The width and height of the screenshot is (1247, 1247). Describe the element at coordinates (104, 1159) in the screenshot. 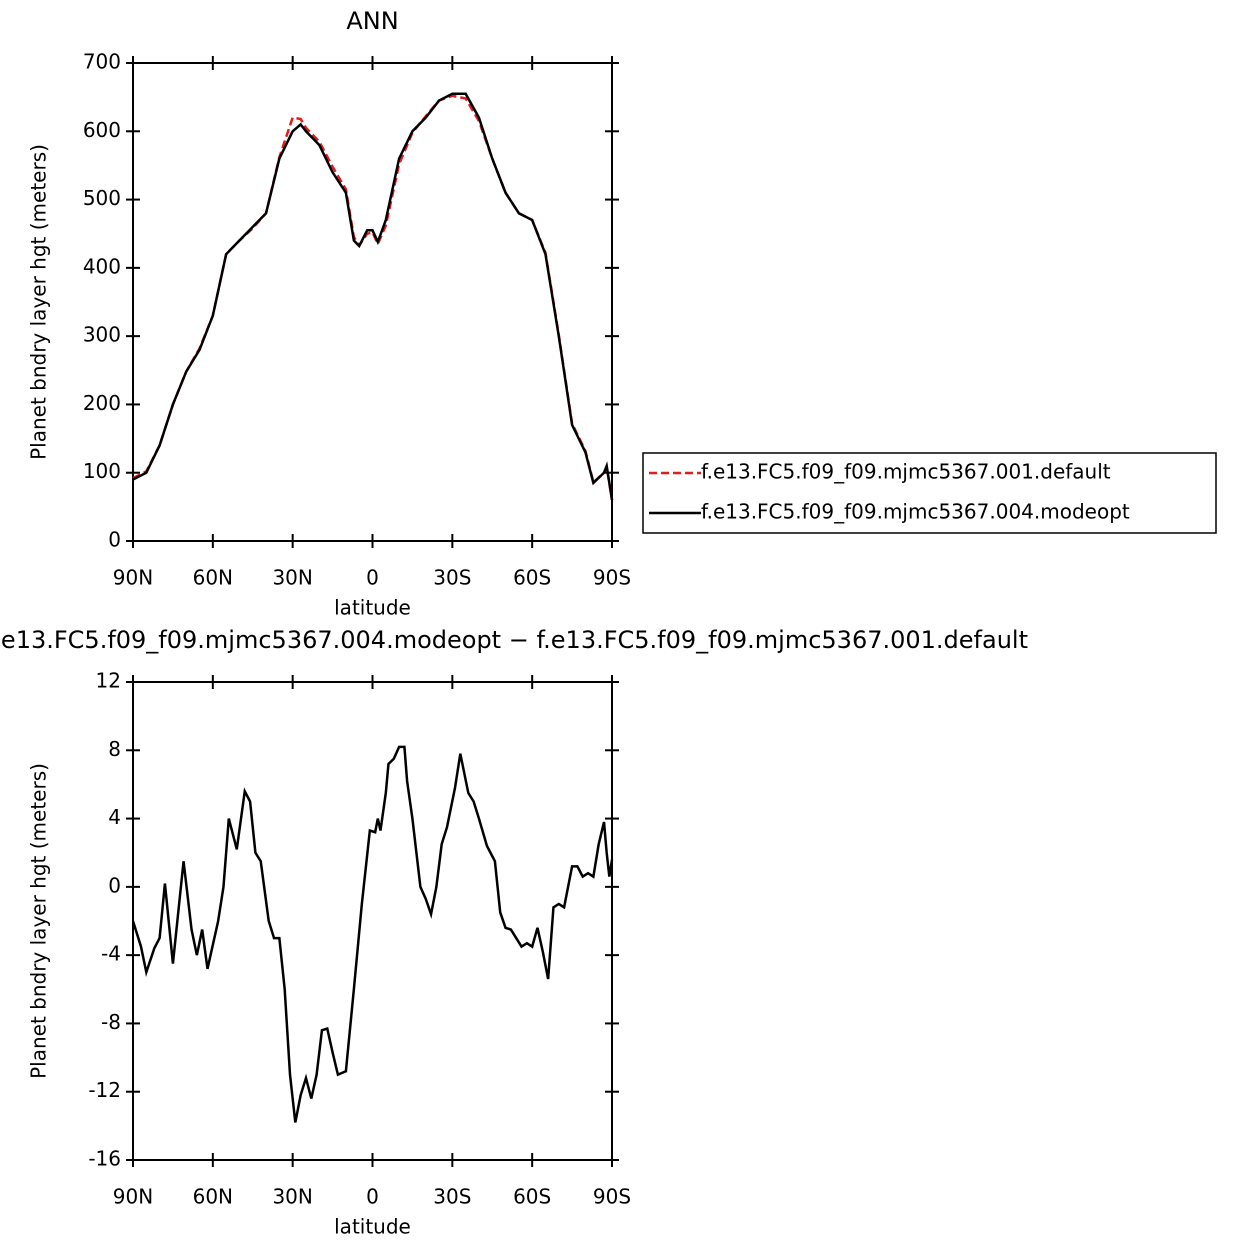

I see `y-tick-label: -16` at that location.